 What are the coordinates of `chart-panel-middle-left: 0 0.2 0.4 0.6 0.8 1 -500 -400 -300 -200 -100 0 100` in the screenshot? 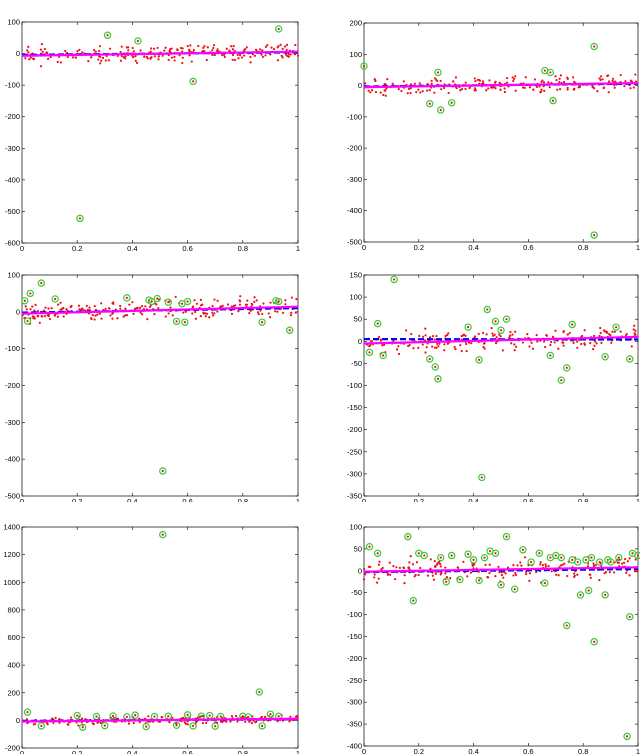 It's located at (152, 387).